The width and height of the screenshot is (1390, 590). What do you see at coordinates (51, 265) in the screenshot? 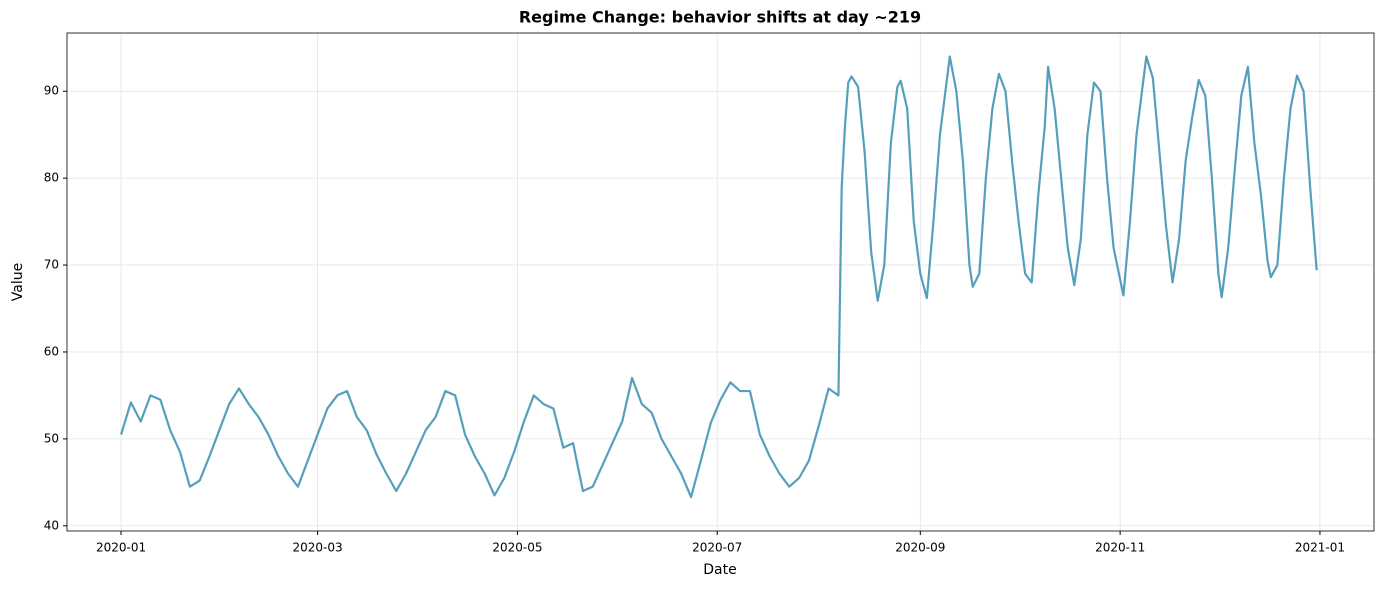
I see `y-tick-label: 70` at bounding box center [51, 265].